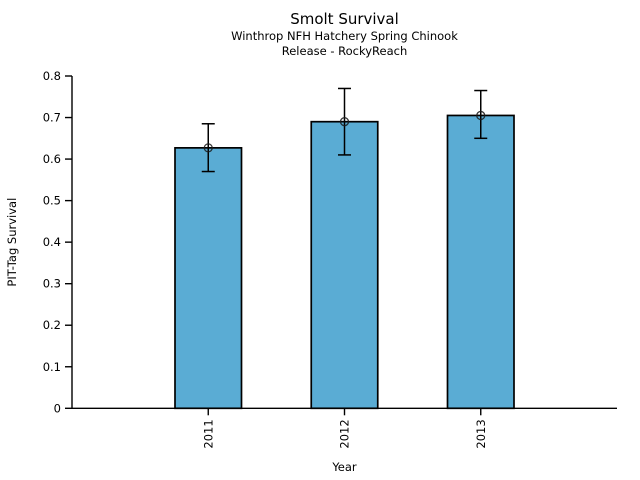 This screenshot has height=480, width=640. I want to click on chart-subtitle-line1: Winthrop NFH Hatchery Spring Chinook, so click(344, 36).